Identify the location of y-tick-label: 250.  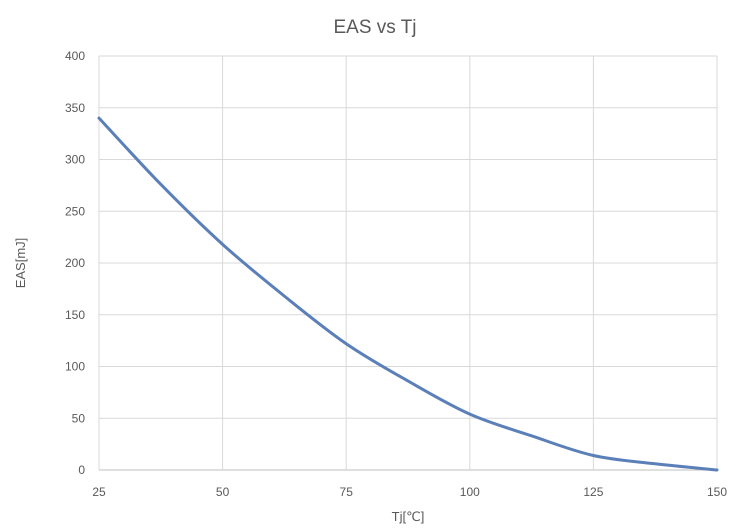
(75, 211).